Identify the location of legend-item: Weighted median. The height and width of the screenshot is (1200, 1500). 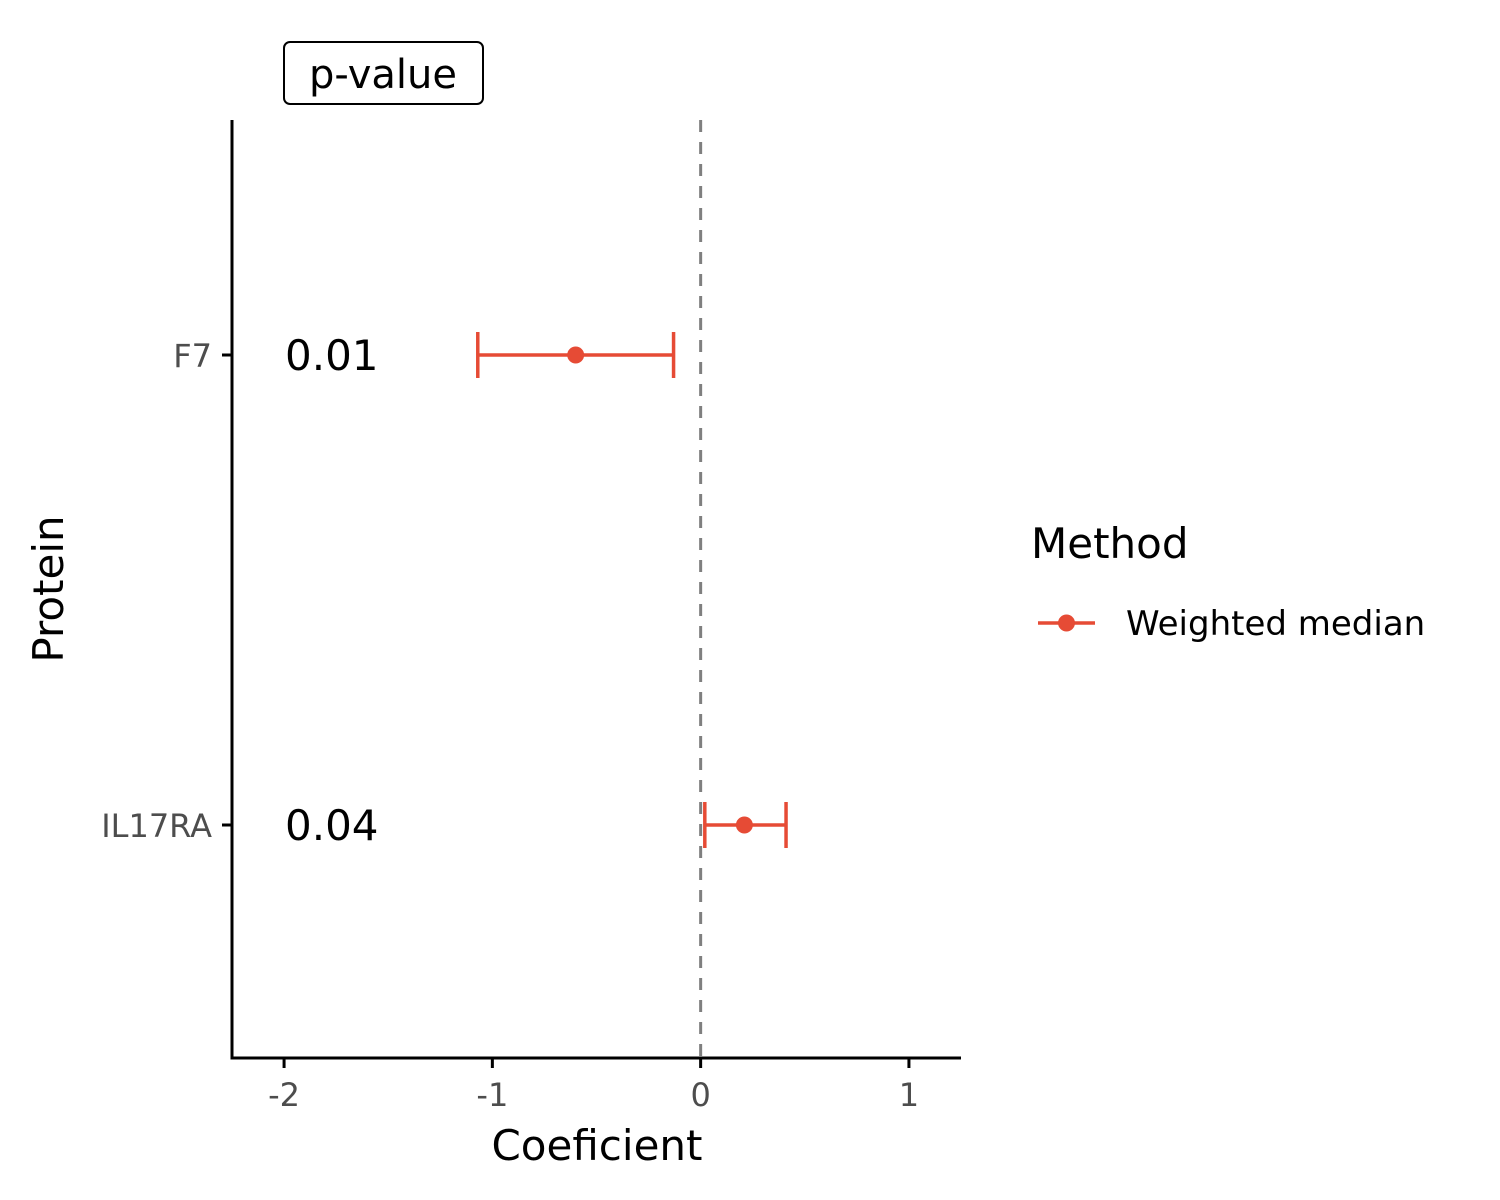
(1231, 624).